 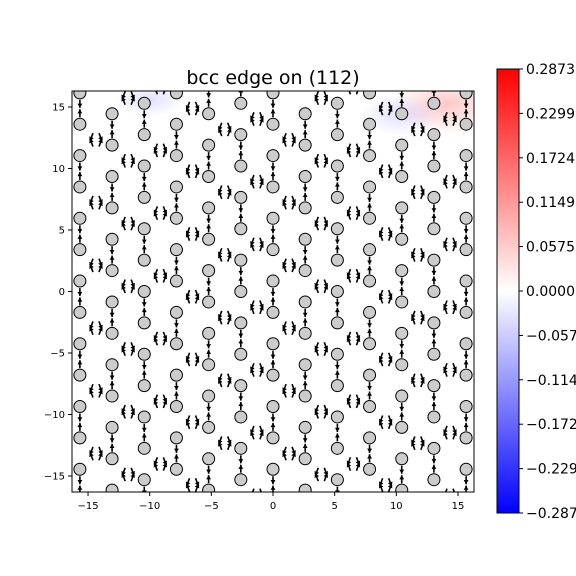 What do you see at coordinates (62, 230) in the screenshot?
I see `y-tick-label: 5` at bounding box center [62, 230].